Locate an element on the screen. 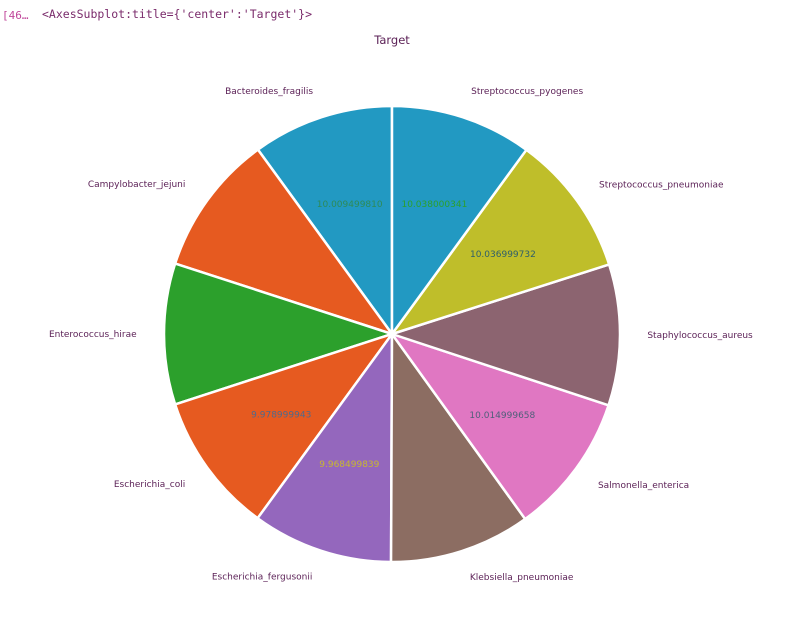 The image size is (797, 620). slice-label: Enterococcus_hirae is located at coordinates (93, 335).